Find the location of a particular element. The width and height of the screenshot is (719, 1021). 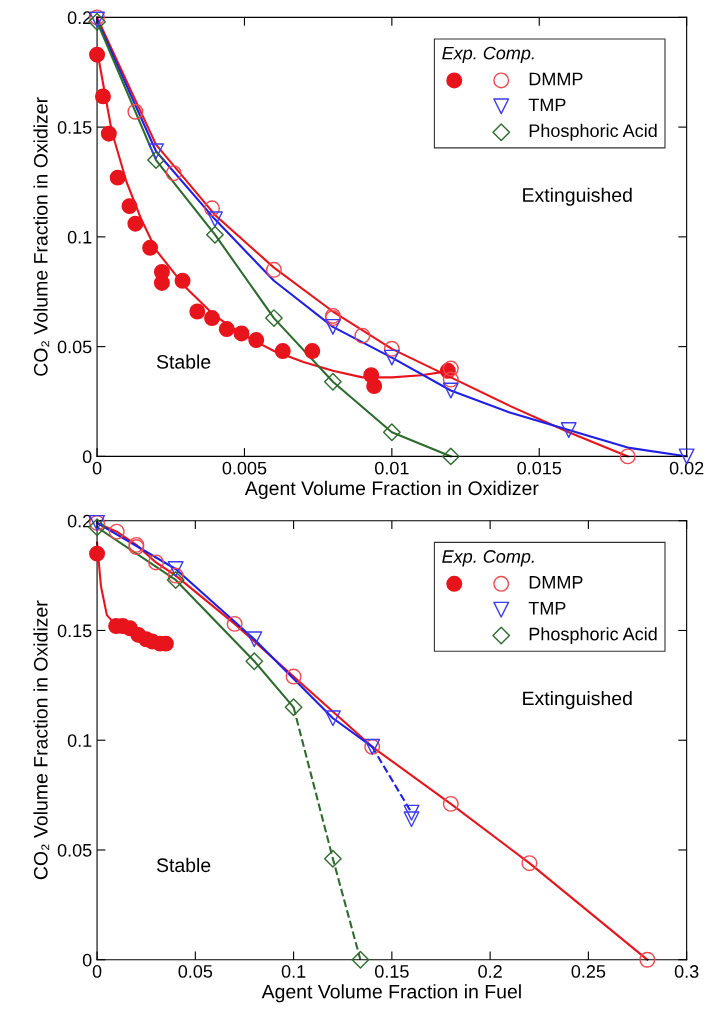

x-tick-label: 0.1 is located at coordinates (293, 971).